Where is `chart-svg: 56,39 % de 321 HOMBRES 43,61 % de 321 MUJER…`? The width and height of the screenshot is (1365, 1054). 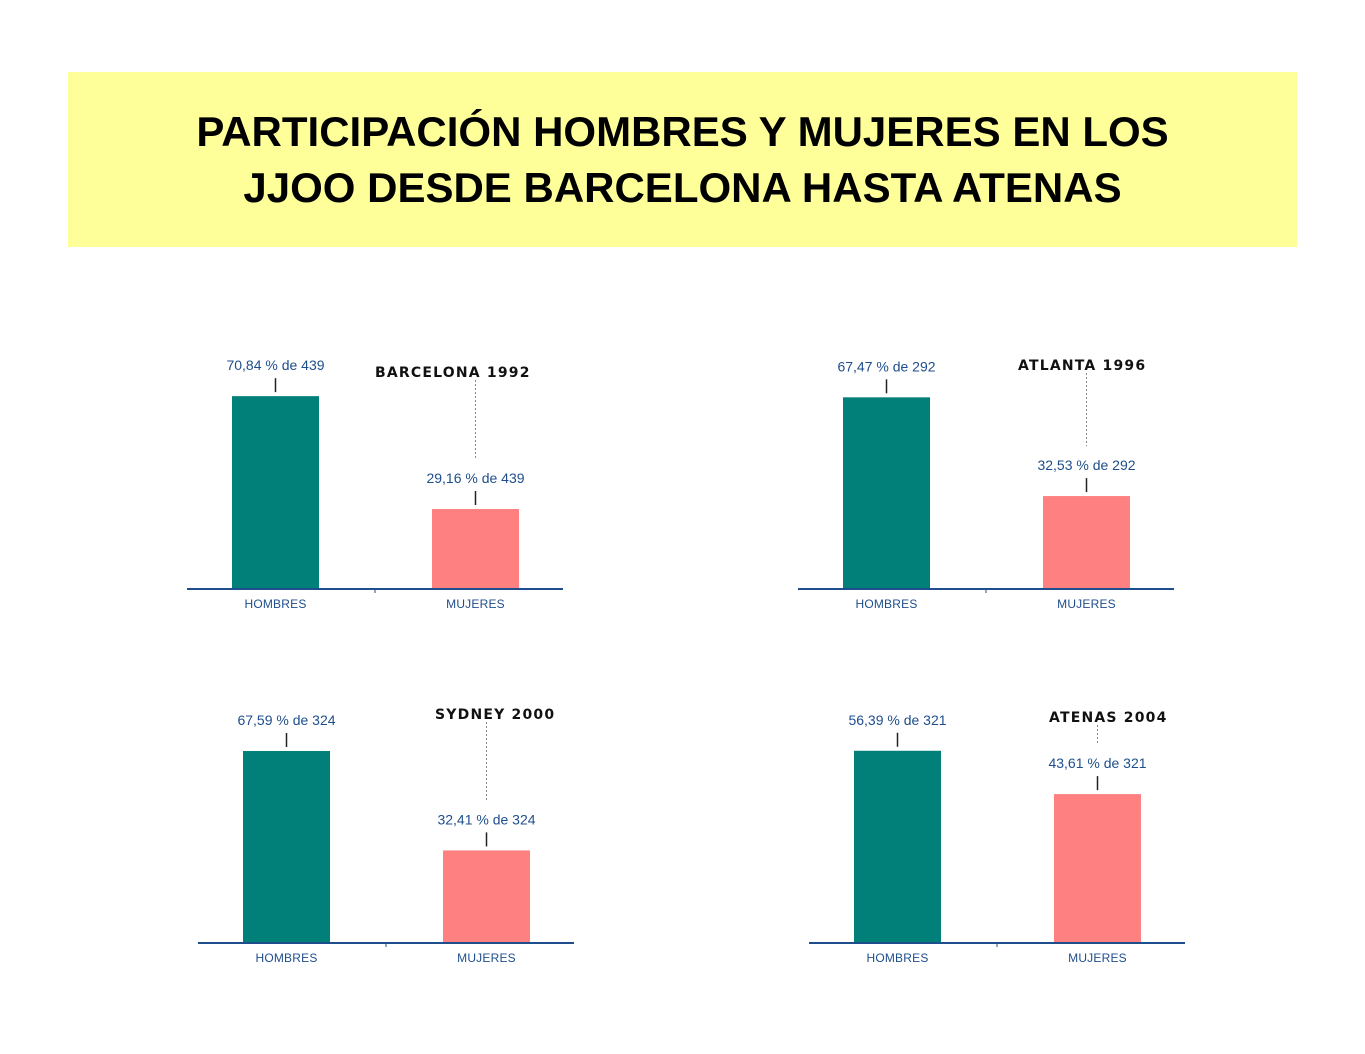
chart-svg: 56,39 % de 321 HOMBRES 43,61 % de 321 MUJER… is located at coordinates (997, 837).